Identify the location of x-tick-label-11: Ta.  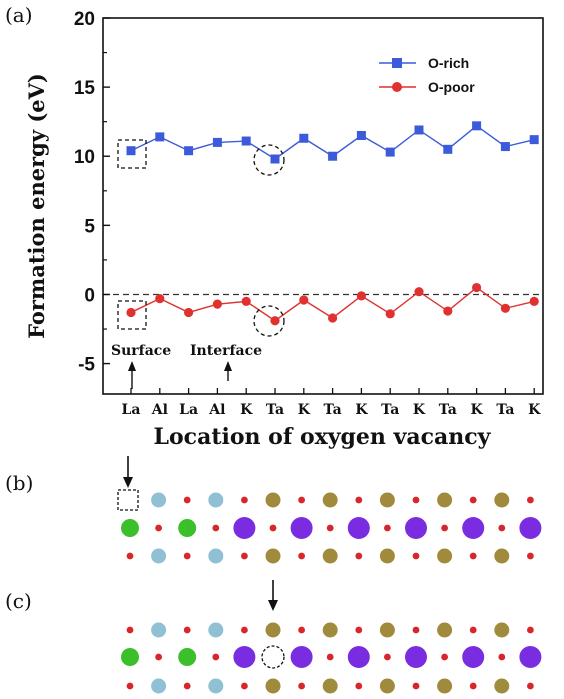
(448, 410).